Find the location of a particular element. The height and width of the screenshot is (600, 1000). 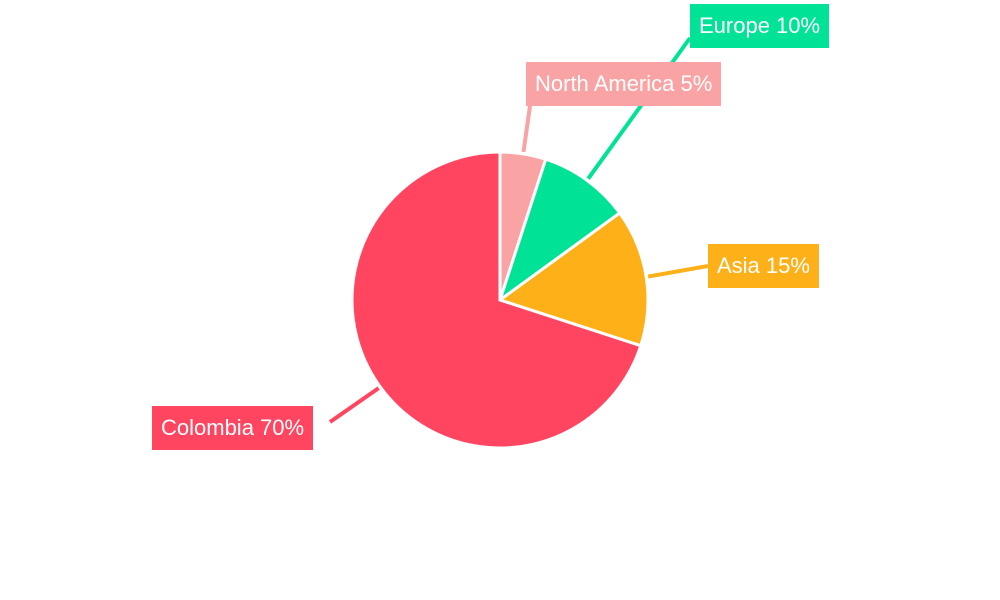

pie-slice-colombia is located at coordinates (496, 300).